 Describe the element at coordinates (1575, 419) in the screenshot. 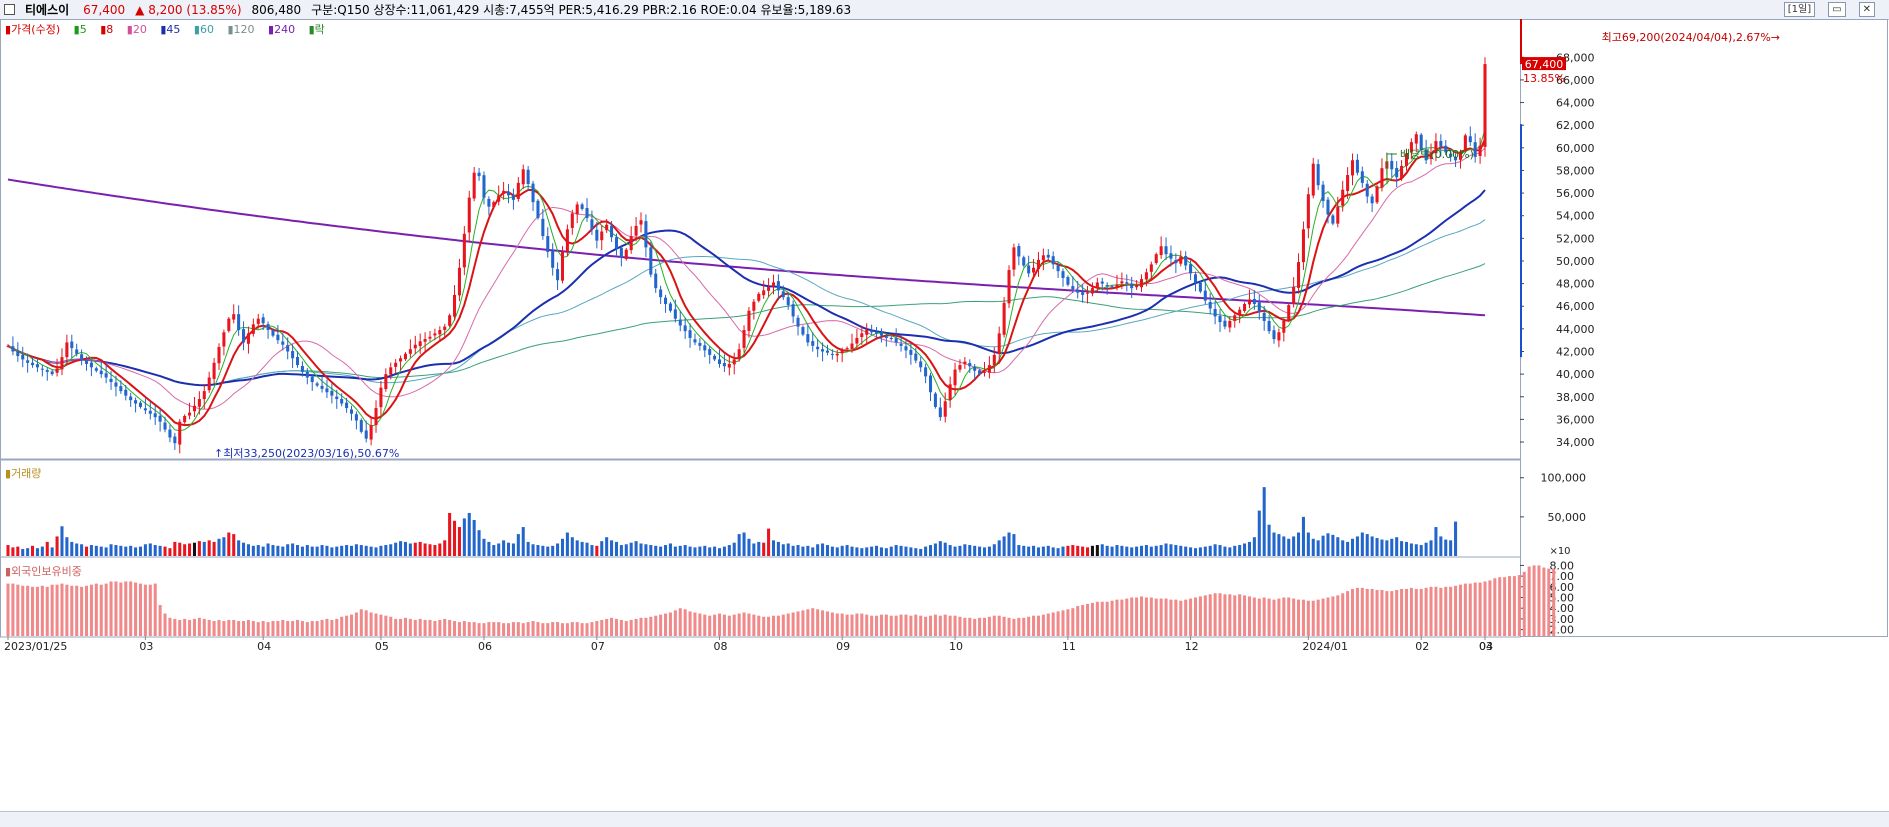

I see `price-tick-label: 36,000` at that location.